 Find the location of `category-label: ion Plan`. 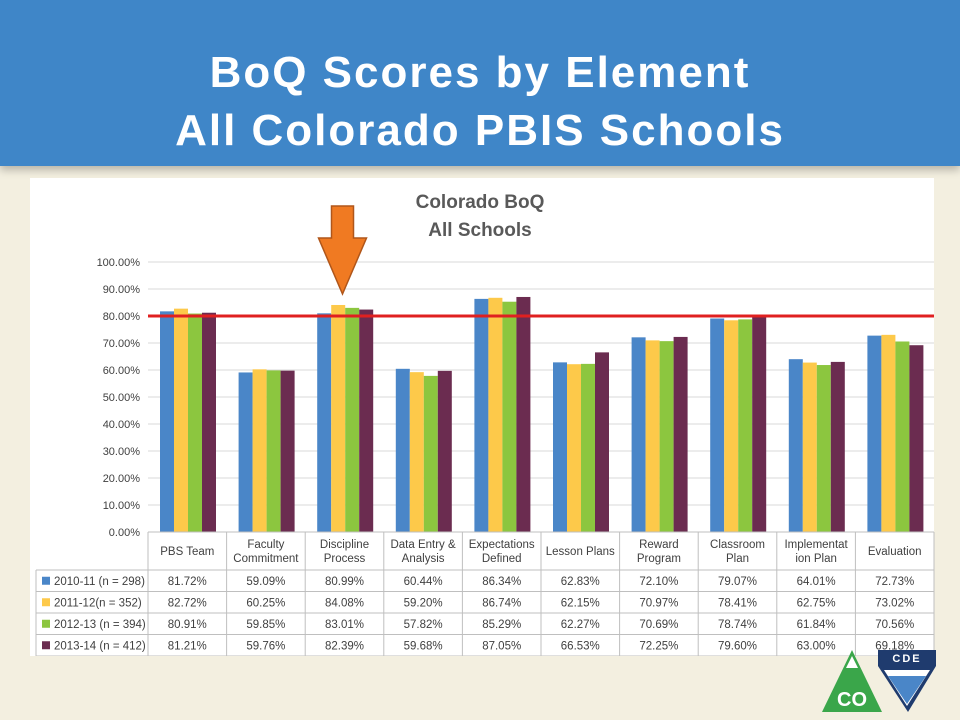

category-label: ion Plan is located at coordinates (816, 559).